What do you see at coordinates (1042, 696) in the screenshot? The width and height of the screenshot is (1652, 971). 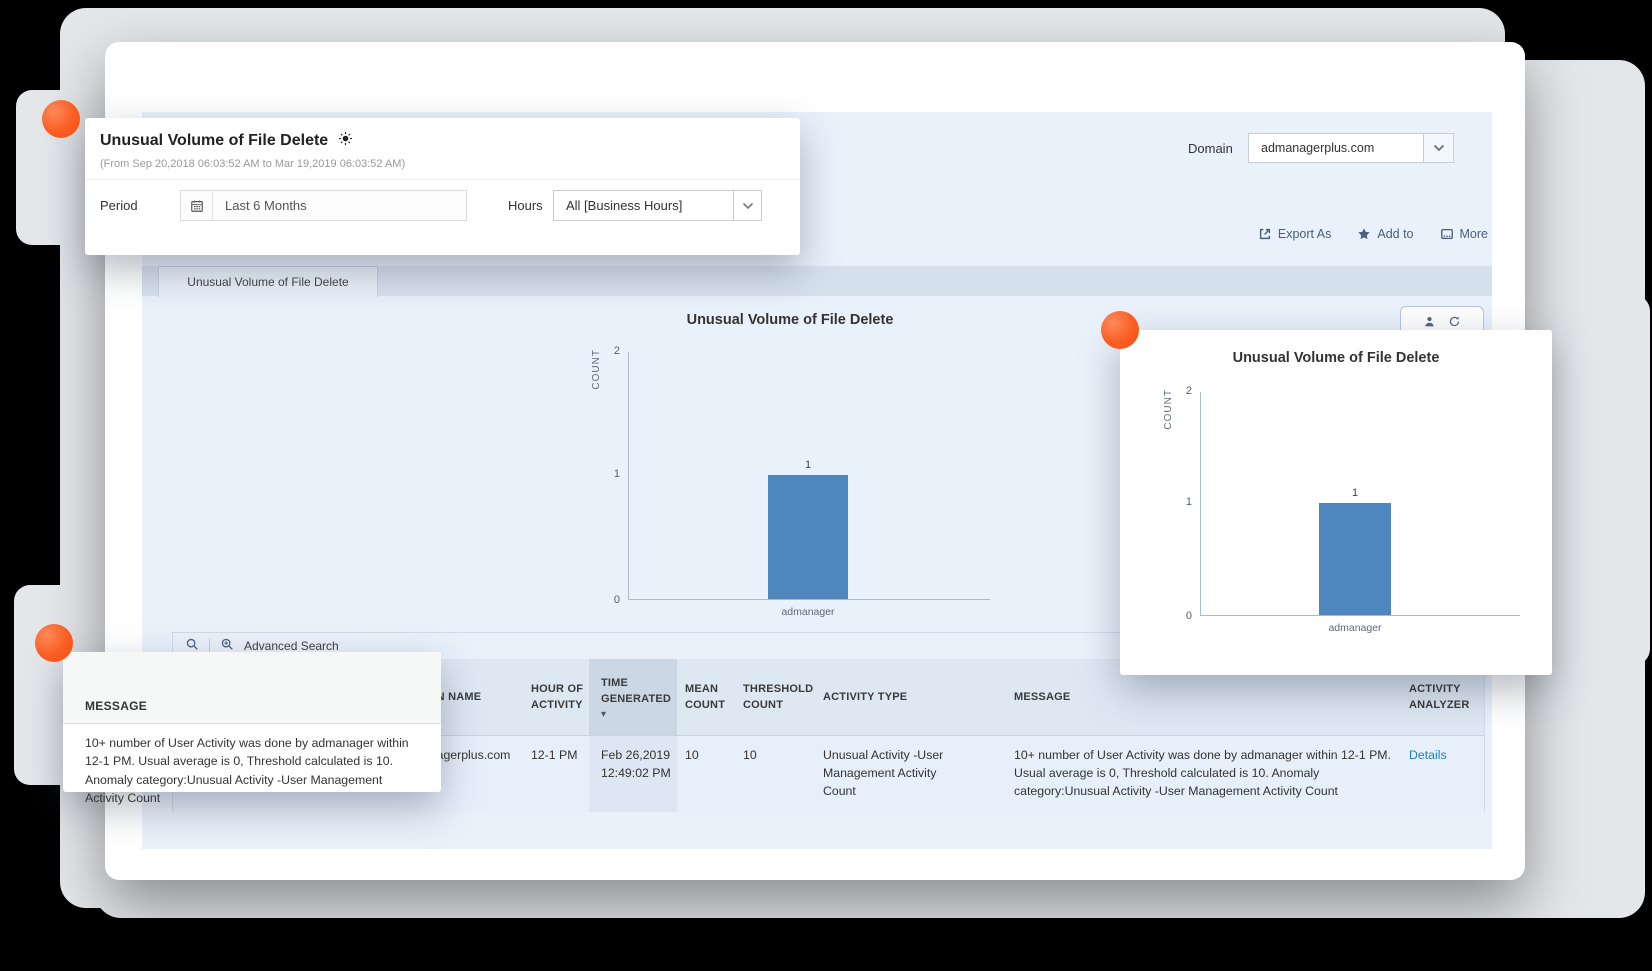 I see `column-header-message: MESSAGE` at bounding box center [1042, 696].